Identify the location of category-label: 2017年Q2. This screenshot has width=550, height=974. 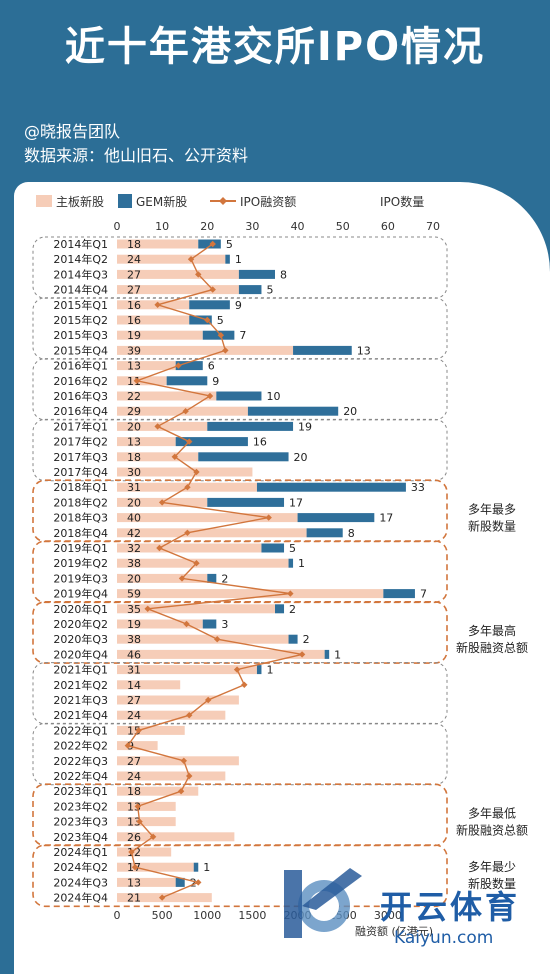
(80, 442).